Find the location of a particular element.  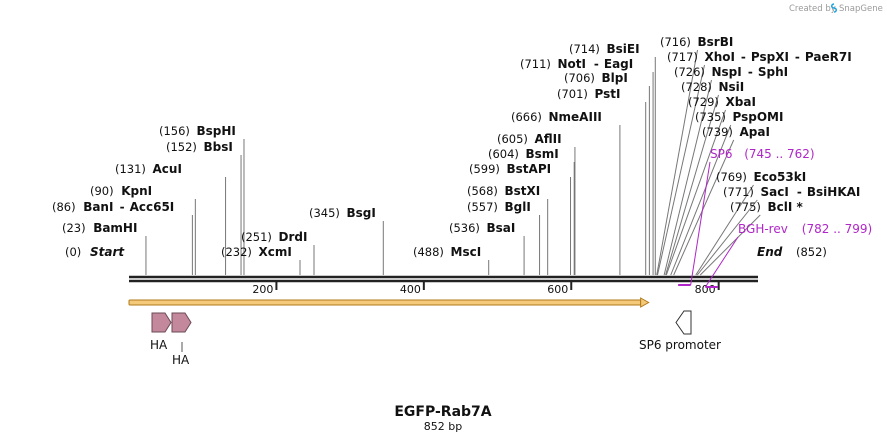

site-bsai: (536) BsaI is located at coordinates (482, 228).